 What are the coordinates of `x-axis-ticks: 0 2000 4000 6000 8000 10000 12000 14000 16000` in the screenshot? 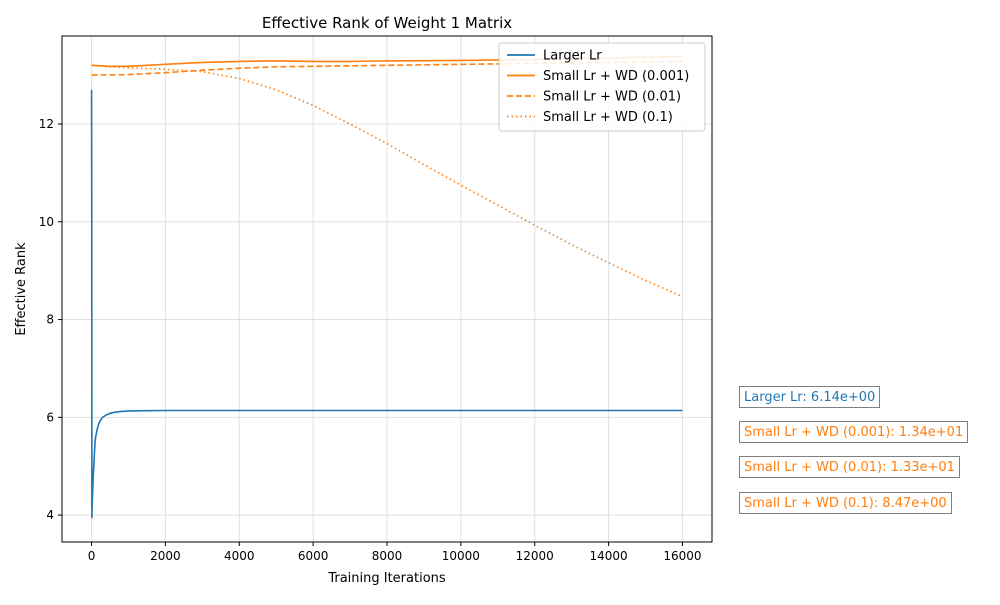 It's located at (395, 552).